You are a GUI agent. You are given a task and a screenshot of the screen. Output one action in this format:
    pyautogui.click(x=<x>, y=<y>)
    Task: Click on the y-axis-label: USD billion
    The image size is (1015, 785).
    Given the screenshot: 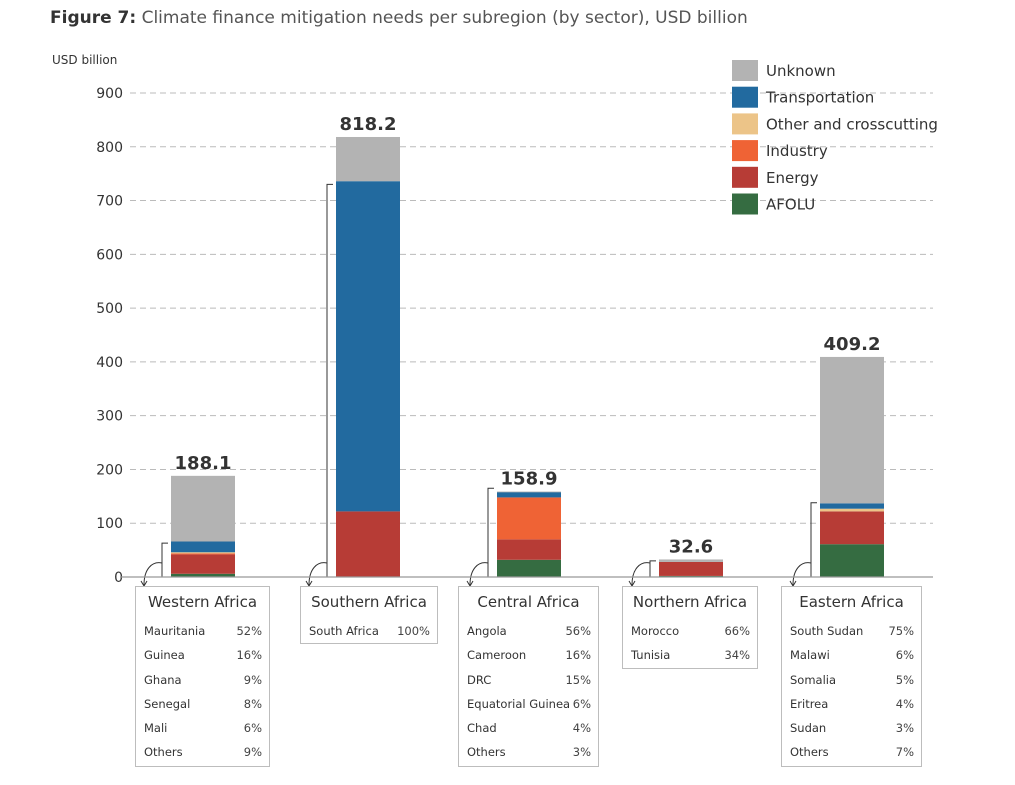 What is the action you would take?
    pyautogui.click(x=84, y=60)
    